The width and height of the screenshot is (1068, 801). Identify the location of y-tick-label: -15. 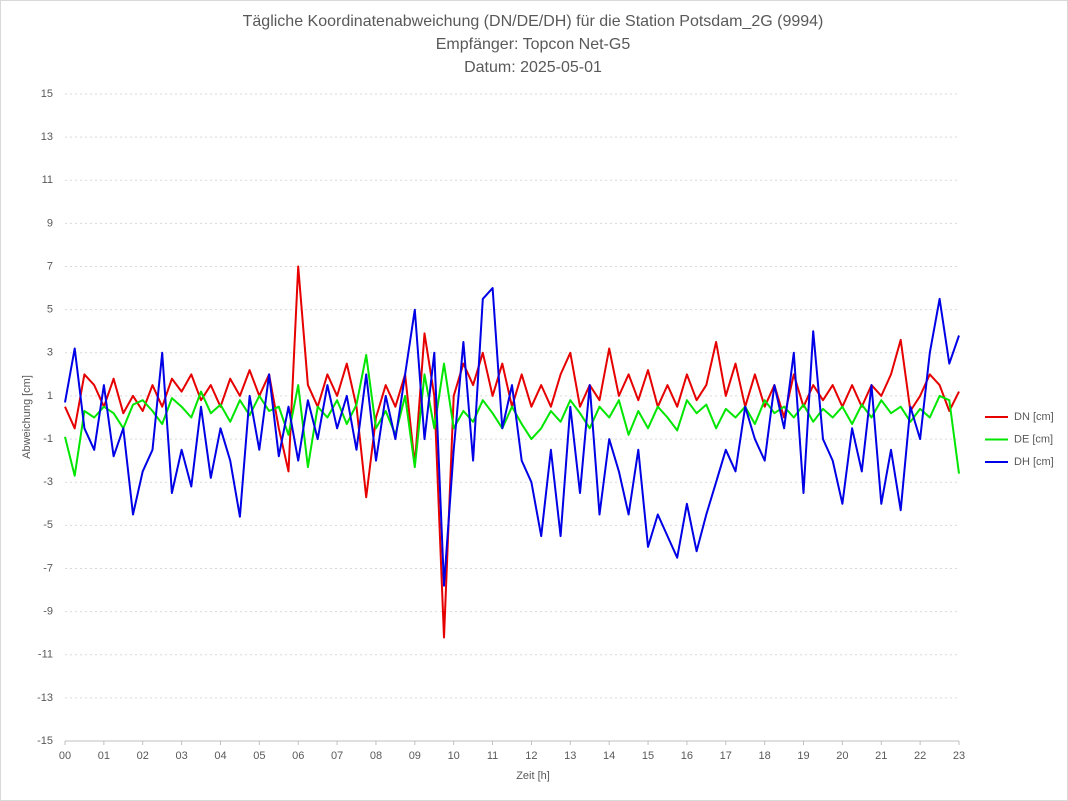
(45, 741).